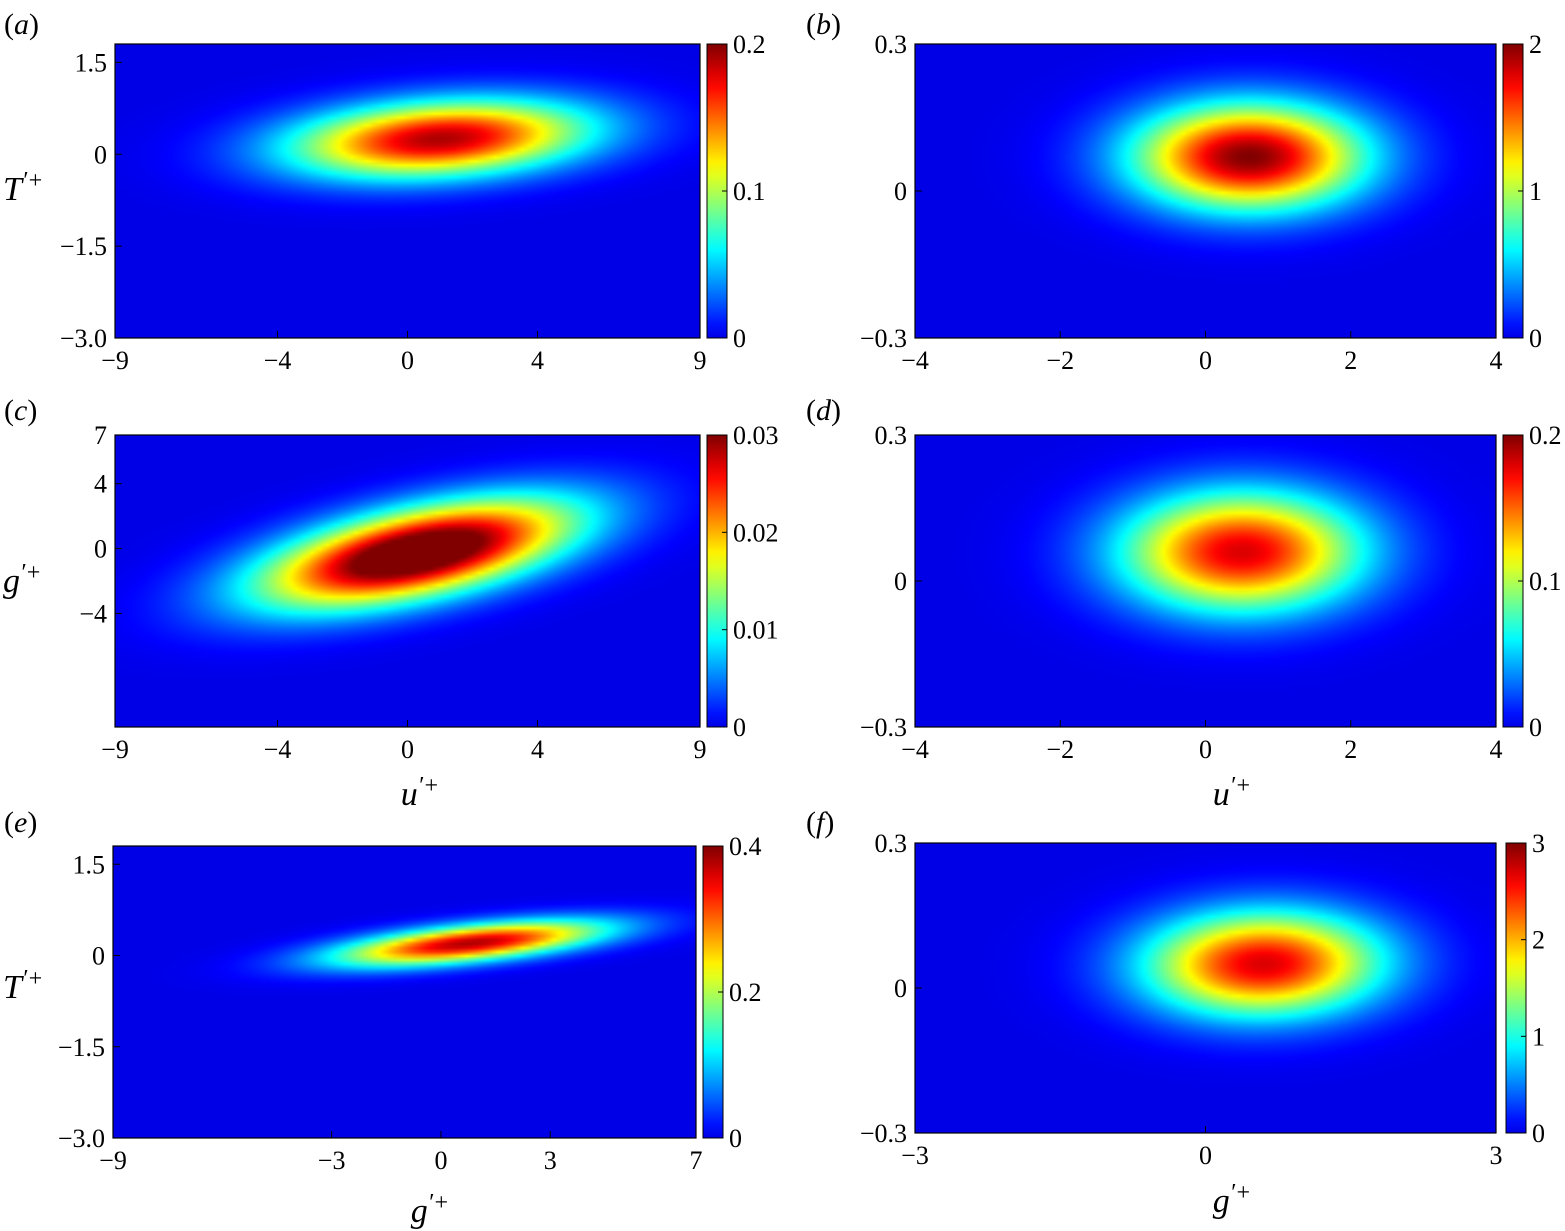  Describe the element at coordinates (20, 822) in the screenshot. I see `panel-label: (e)` at that location.